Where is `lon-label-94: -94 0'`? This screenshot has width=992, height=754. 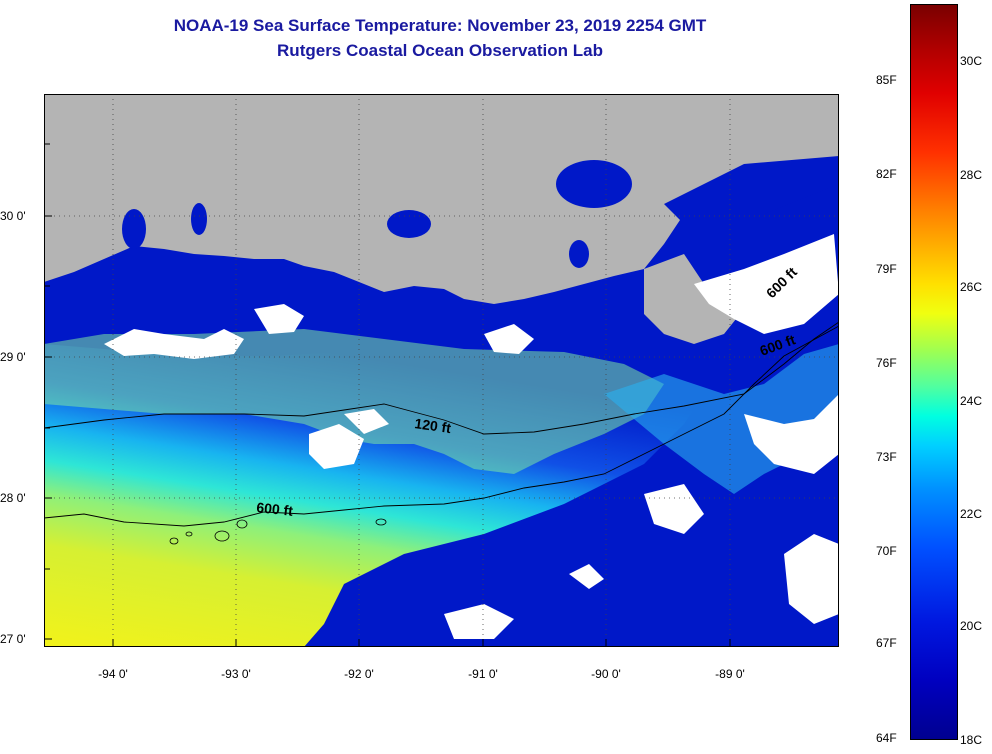 lon-label-94: -94 0' is located at coordinates (113, 674).